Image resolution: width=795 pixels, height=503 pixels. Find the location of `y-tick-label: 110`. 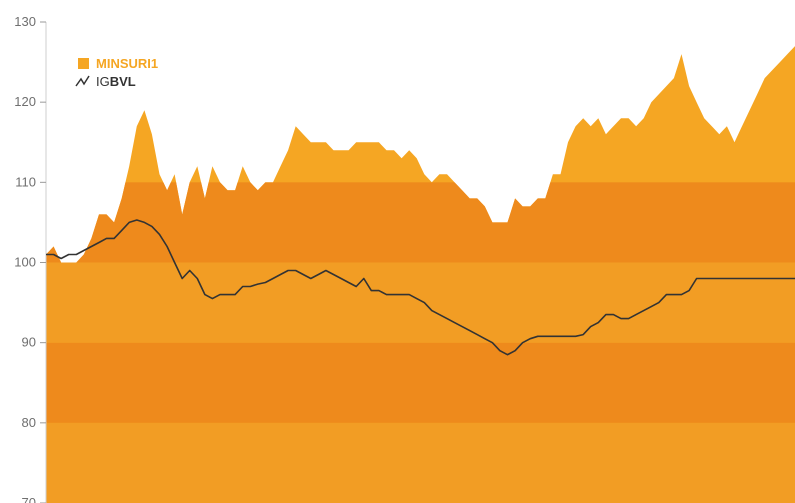

y-tick-label: 110 is located at coordinates (25, 181).